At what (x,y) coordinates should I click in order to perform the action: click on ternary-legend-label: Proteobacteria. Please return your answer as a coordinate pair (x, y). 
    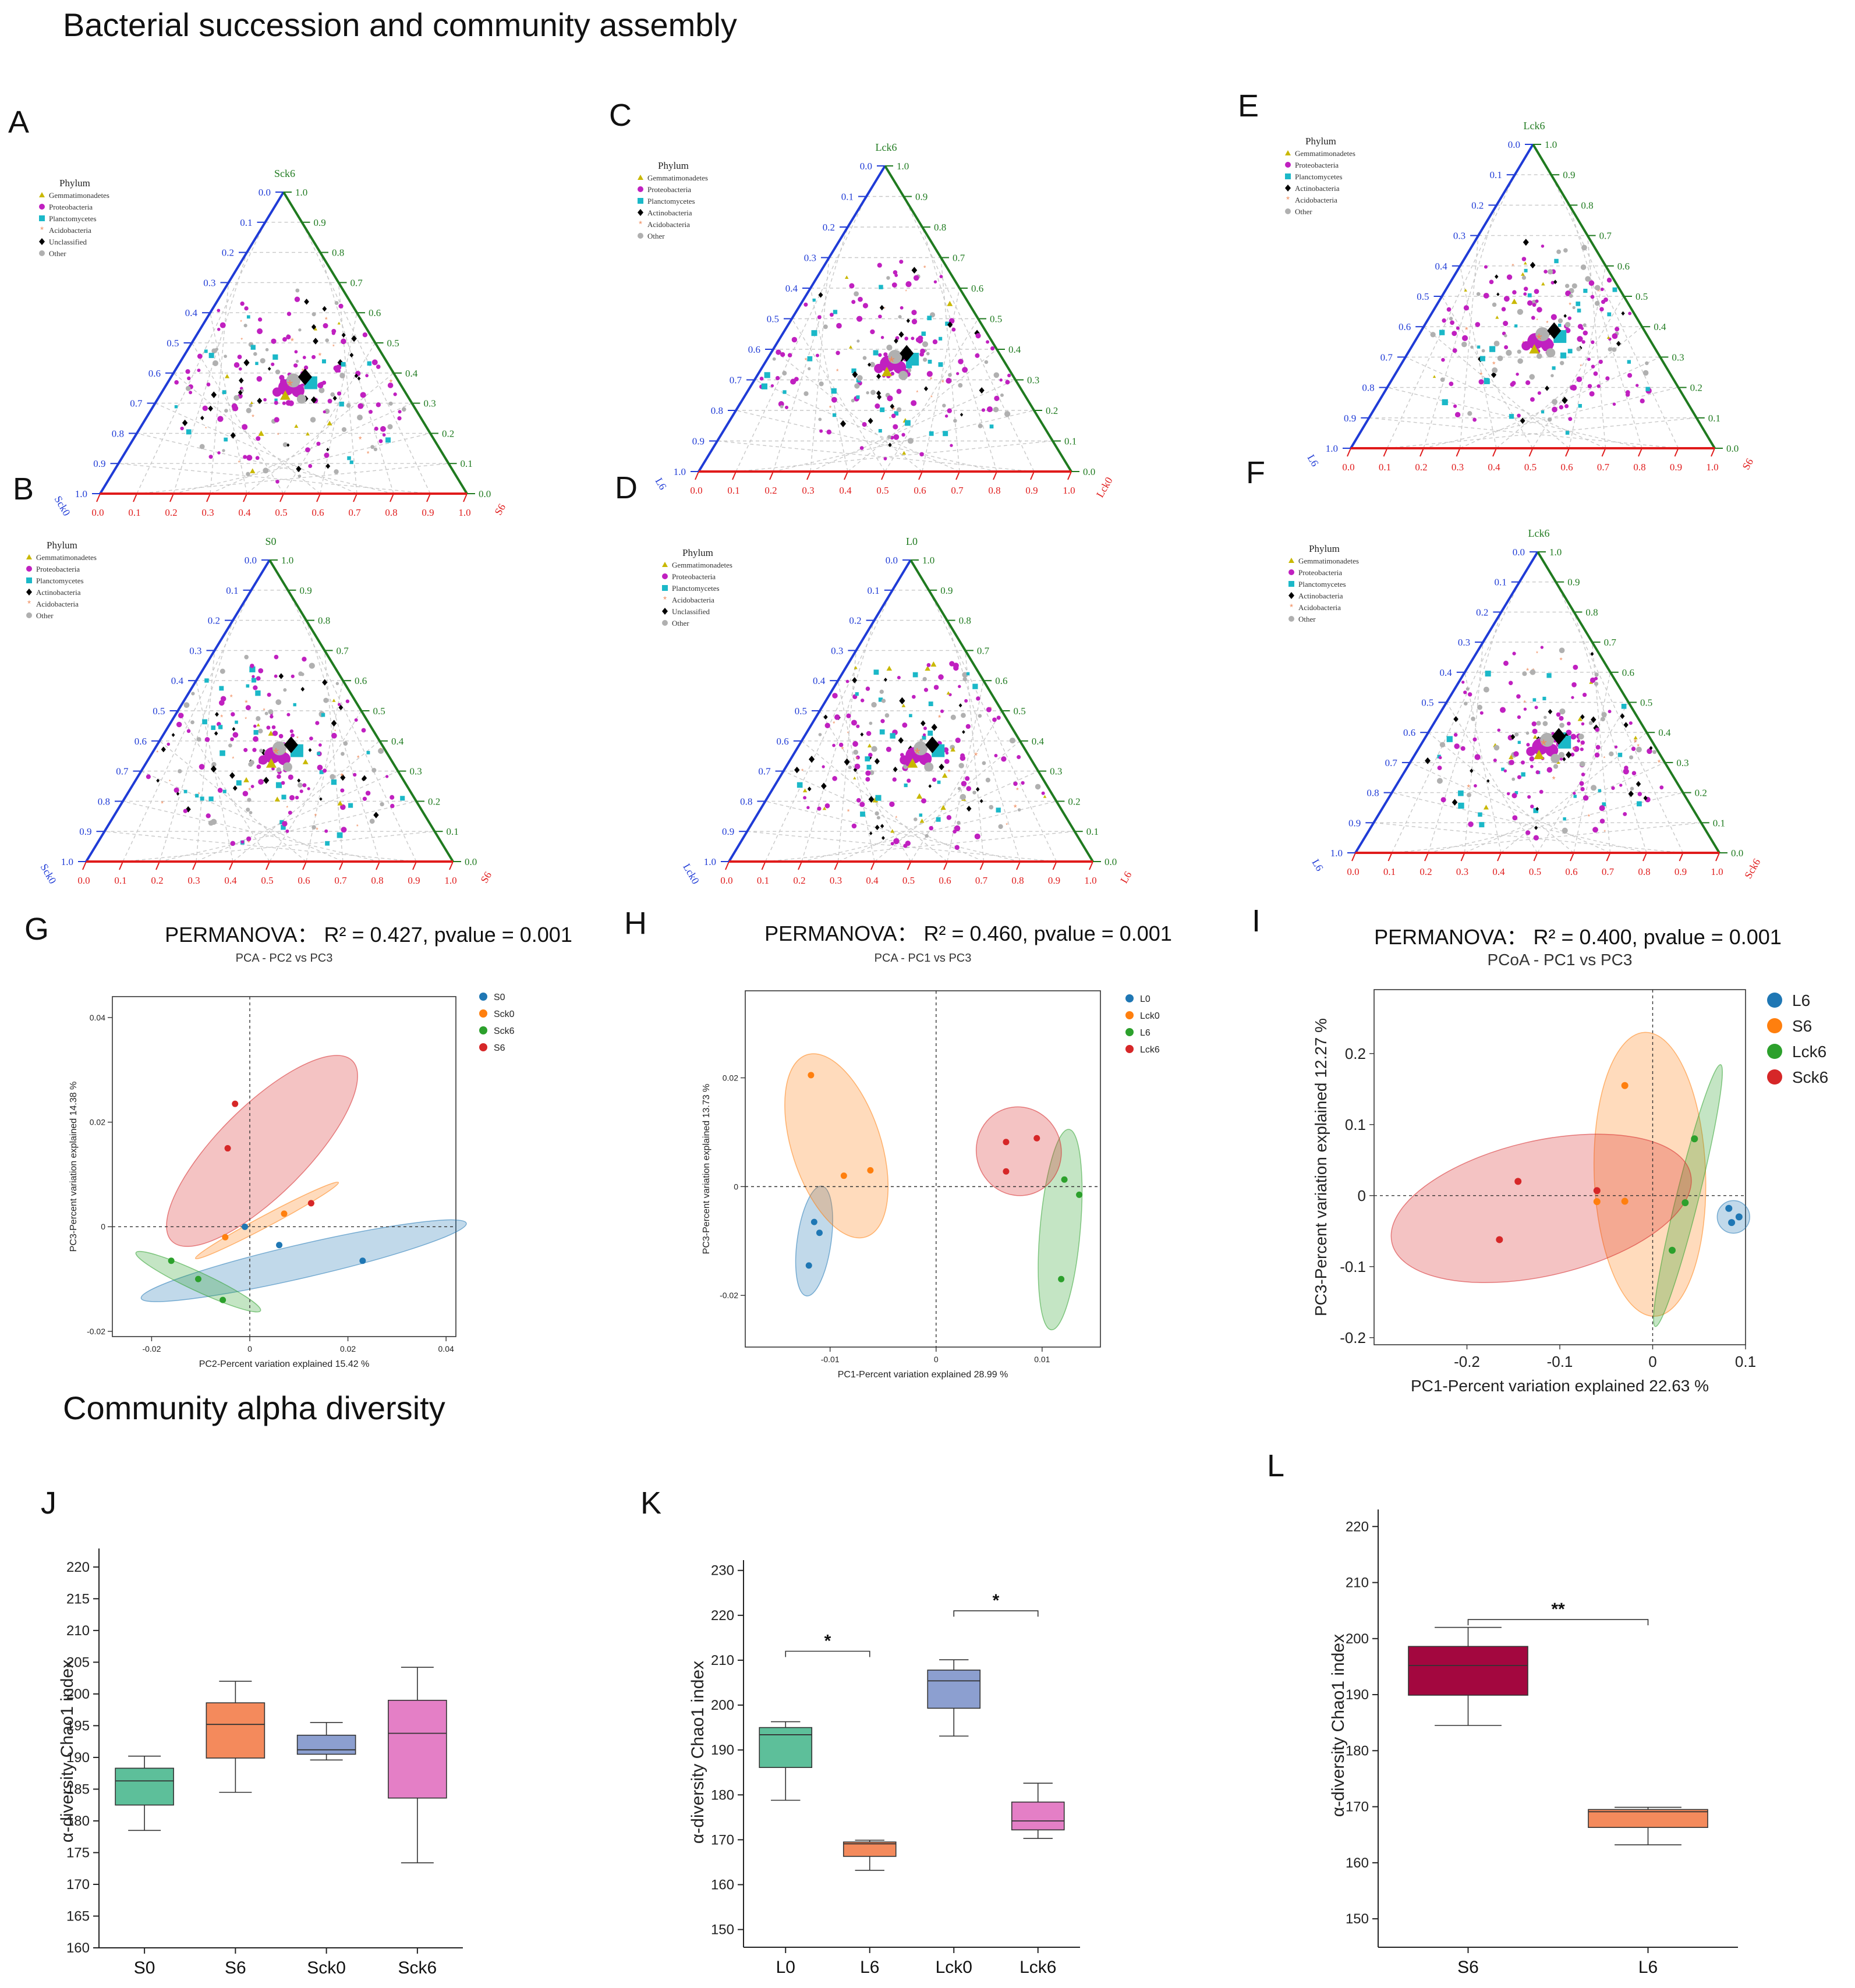
    Looking at the image, I should click on (71, 207).